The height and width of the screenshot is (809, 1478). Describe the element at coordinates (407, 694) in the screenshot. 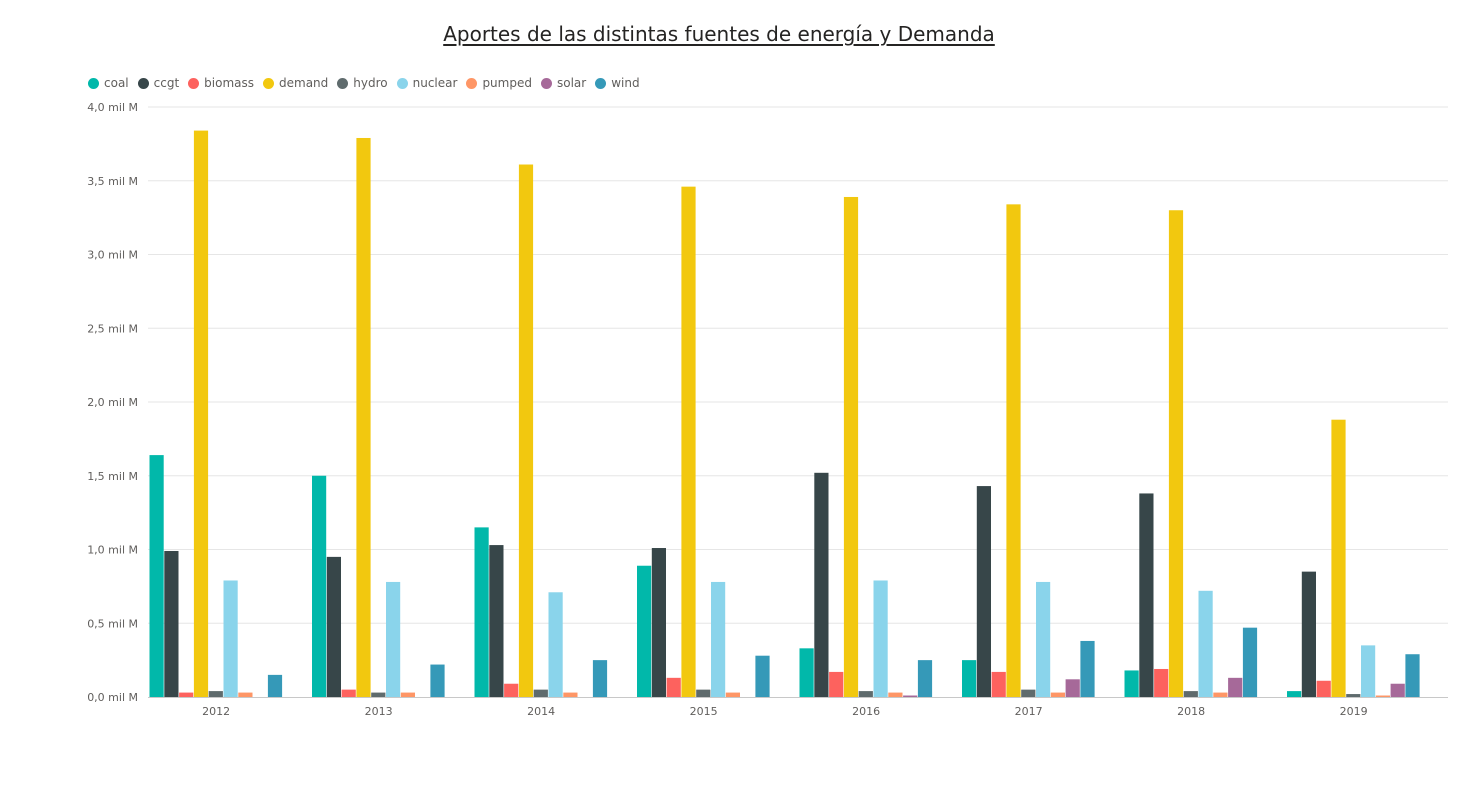

I see `bar-pumped-2013` at that location.